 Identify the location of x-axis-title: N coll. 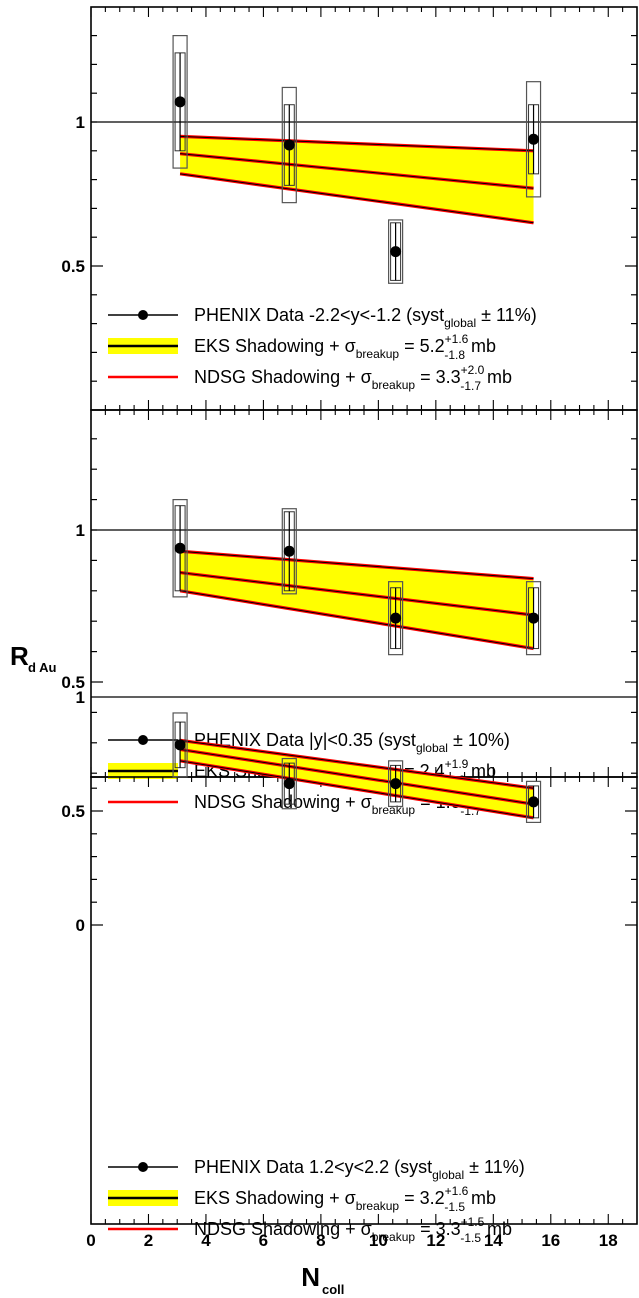
(322, 1279).